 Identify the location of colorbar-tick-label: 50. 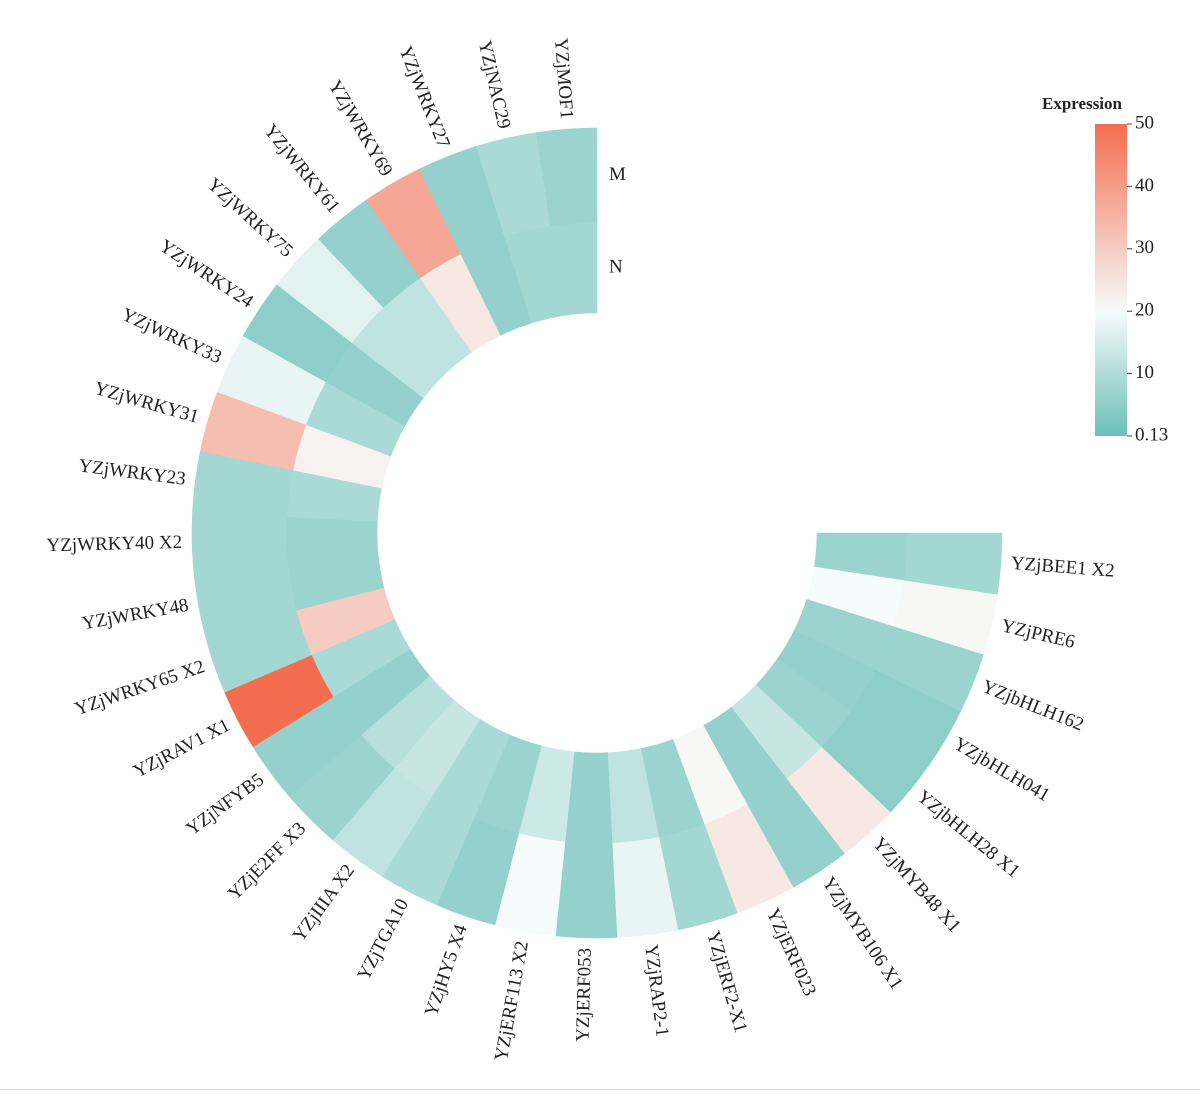
(1144, 122).